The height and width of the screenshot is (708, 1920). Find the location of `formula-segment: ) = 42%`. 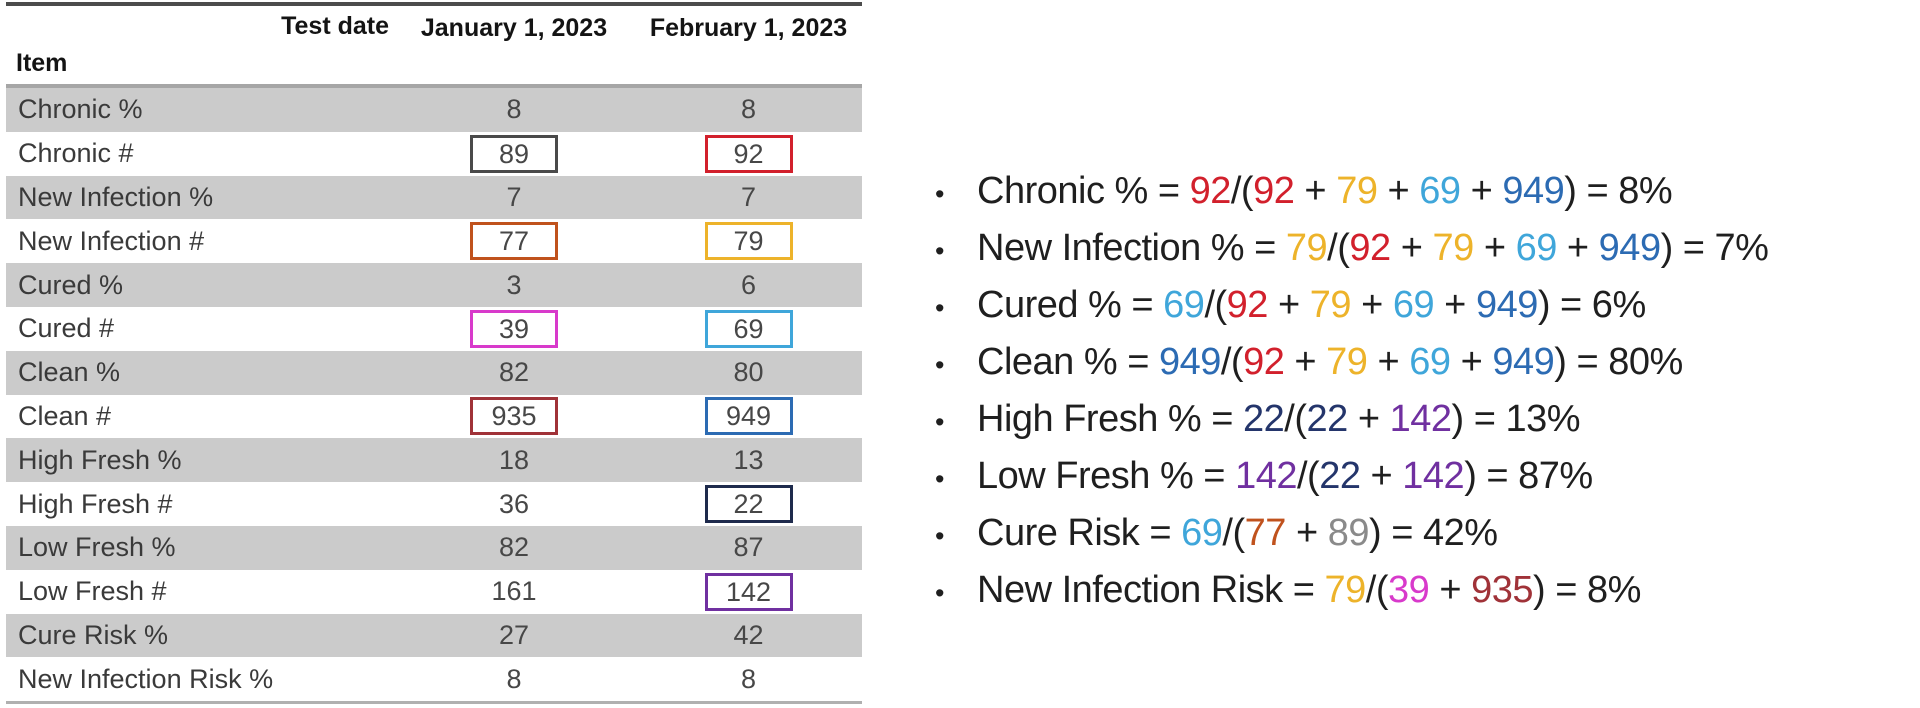

formula-segment: ) = 42% is located at coordinates (1433, 533).